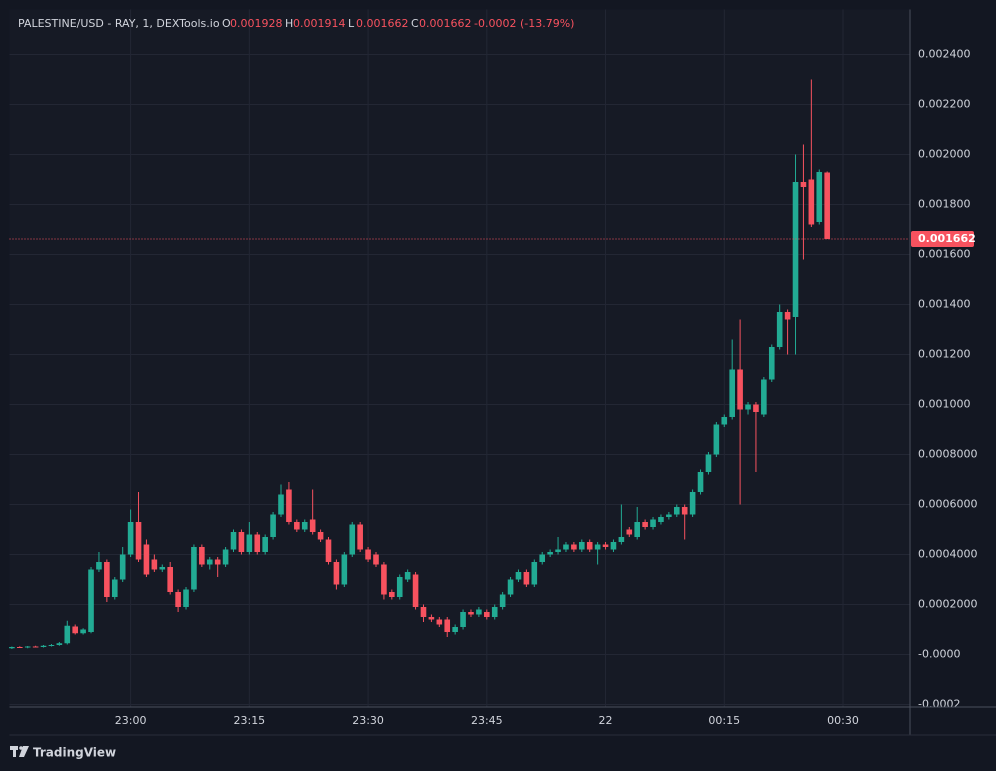 This screenshot has width=996, height=771. I want to click on y-tick-label: 0.0004000, so click(948, 554).